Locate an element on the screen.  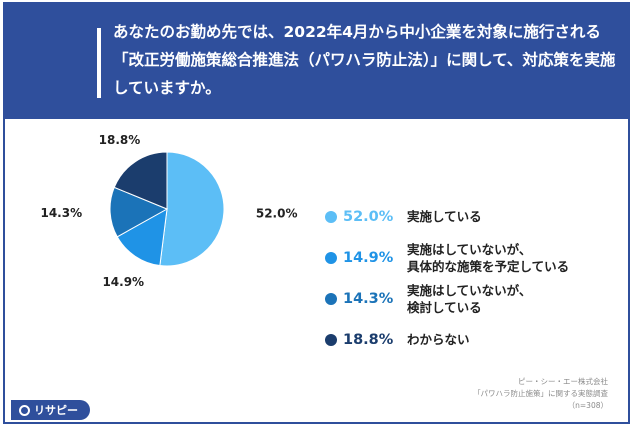
legend-item-1: 52.0% 実施している is located at coordinates (475, 216).